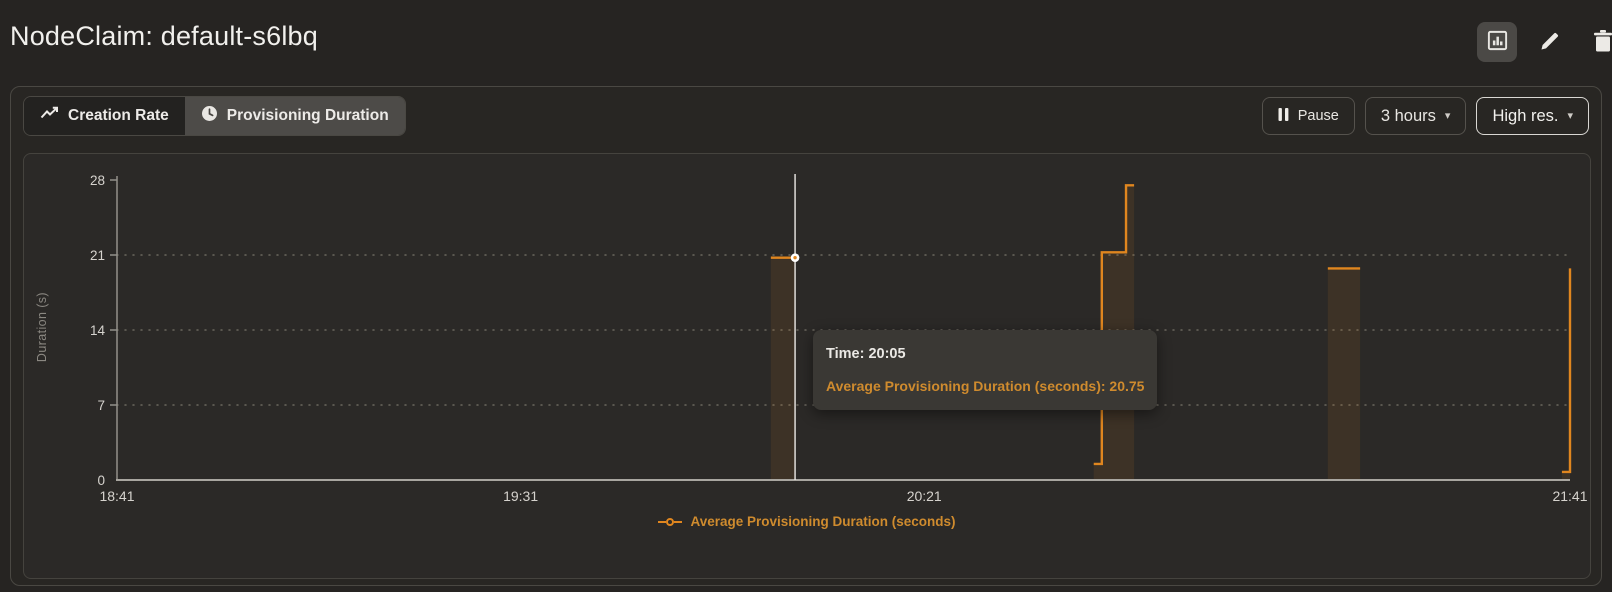  Describe the element at coordinates (670, 521) in the screenshot. I see `legend-marker-icon` at that location.